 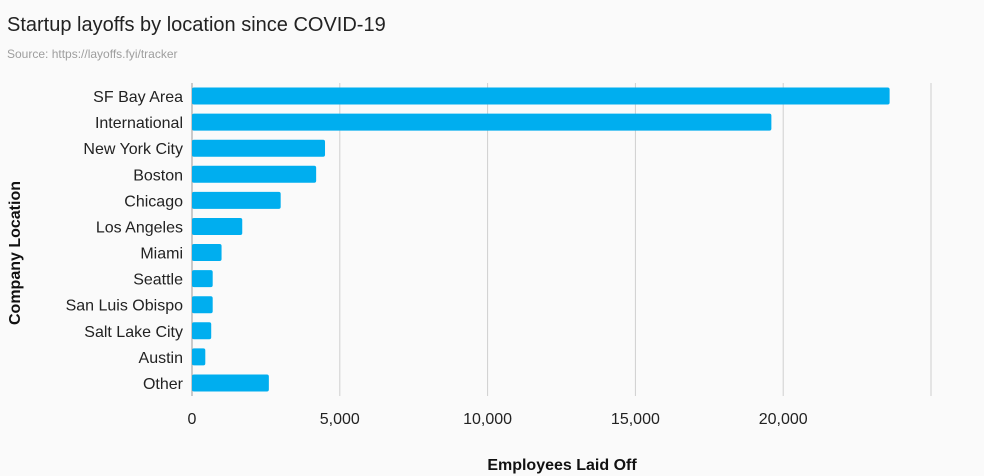 I want to click on x-tick-label: 15,000, so click(x=635, y=419).